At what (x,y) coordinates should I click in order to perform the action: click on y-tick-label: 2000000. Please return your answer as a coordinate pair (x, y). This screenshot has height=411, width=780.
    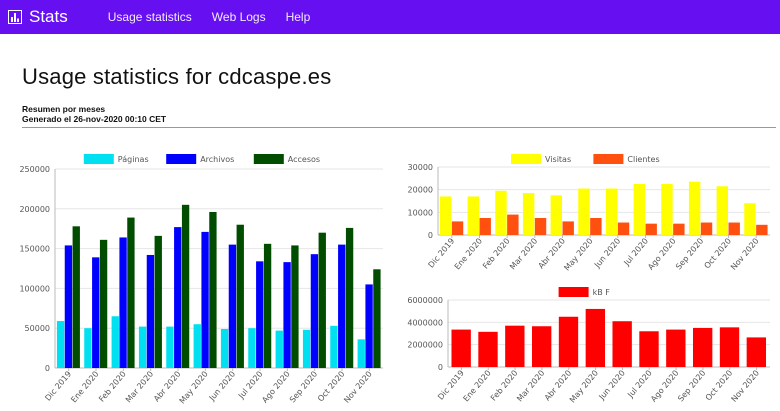
    Looking at the image, I should click on (425, 345).